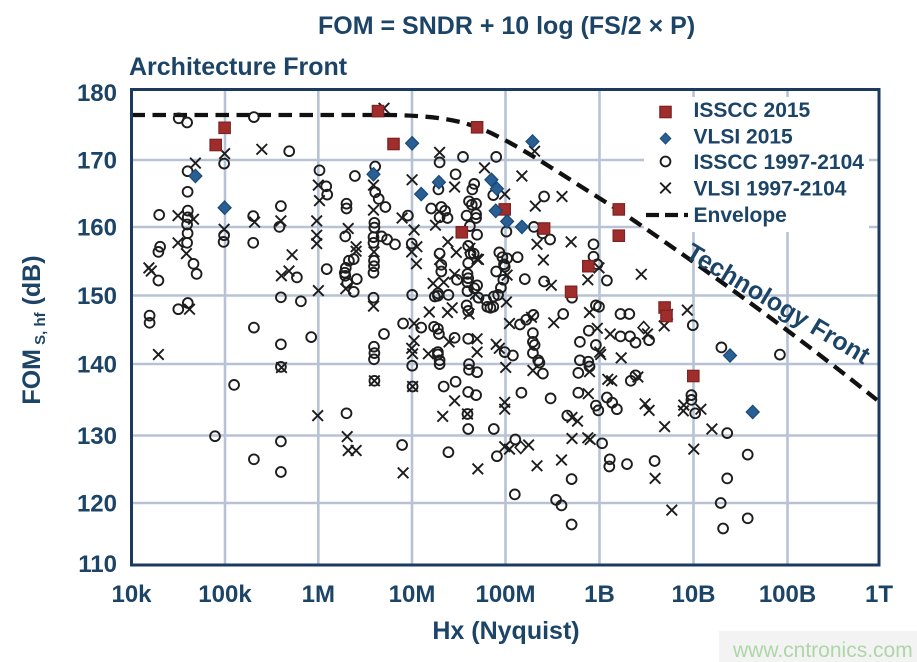 The width and height of the screenshot is (917, 662). What do you see at coordinates (770, 189) in the screenshot?
I see `svg-text: VLSI 1997-2104` at bounding box center [770, 189].